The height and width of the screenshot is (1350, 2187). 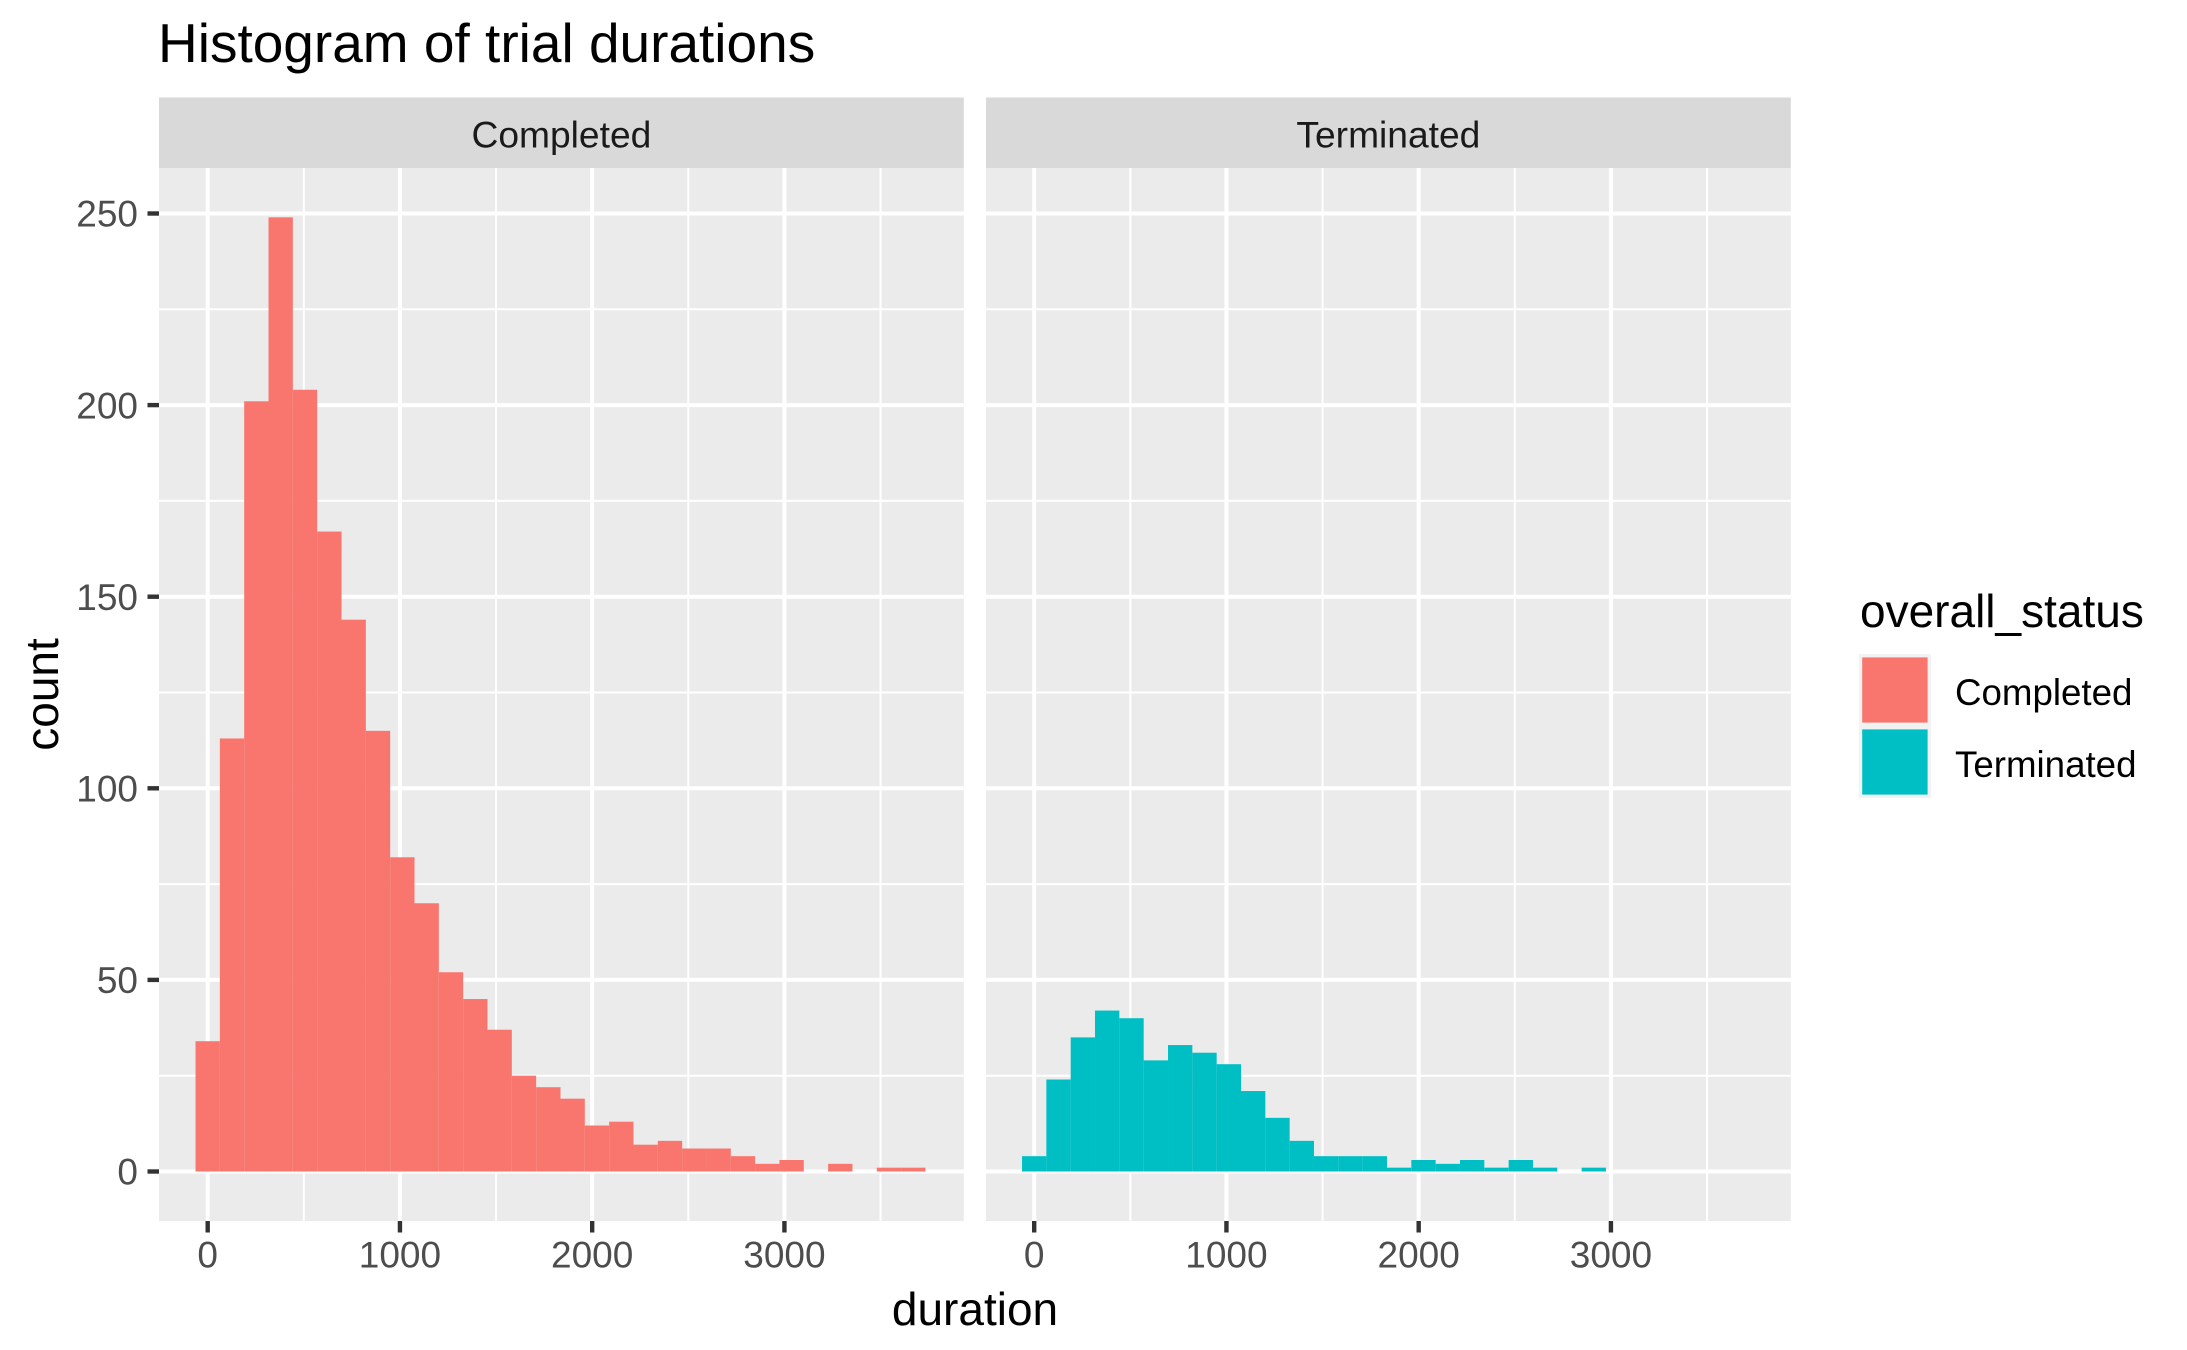 I want to click on svg-text: overall_status, so click(x=2002, y=611).